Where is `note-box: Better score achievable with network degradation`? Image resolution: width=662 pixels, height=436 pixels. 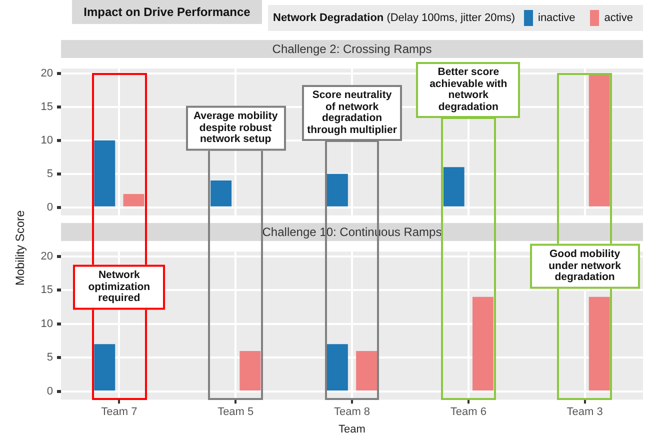
note-box: Better score achievable with network degradation is located at coordinates (468, 90).